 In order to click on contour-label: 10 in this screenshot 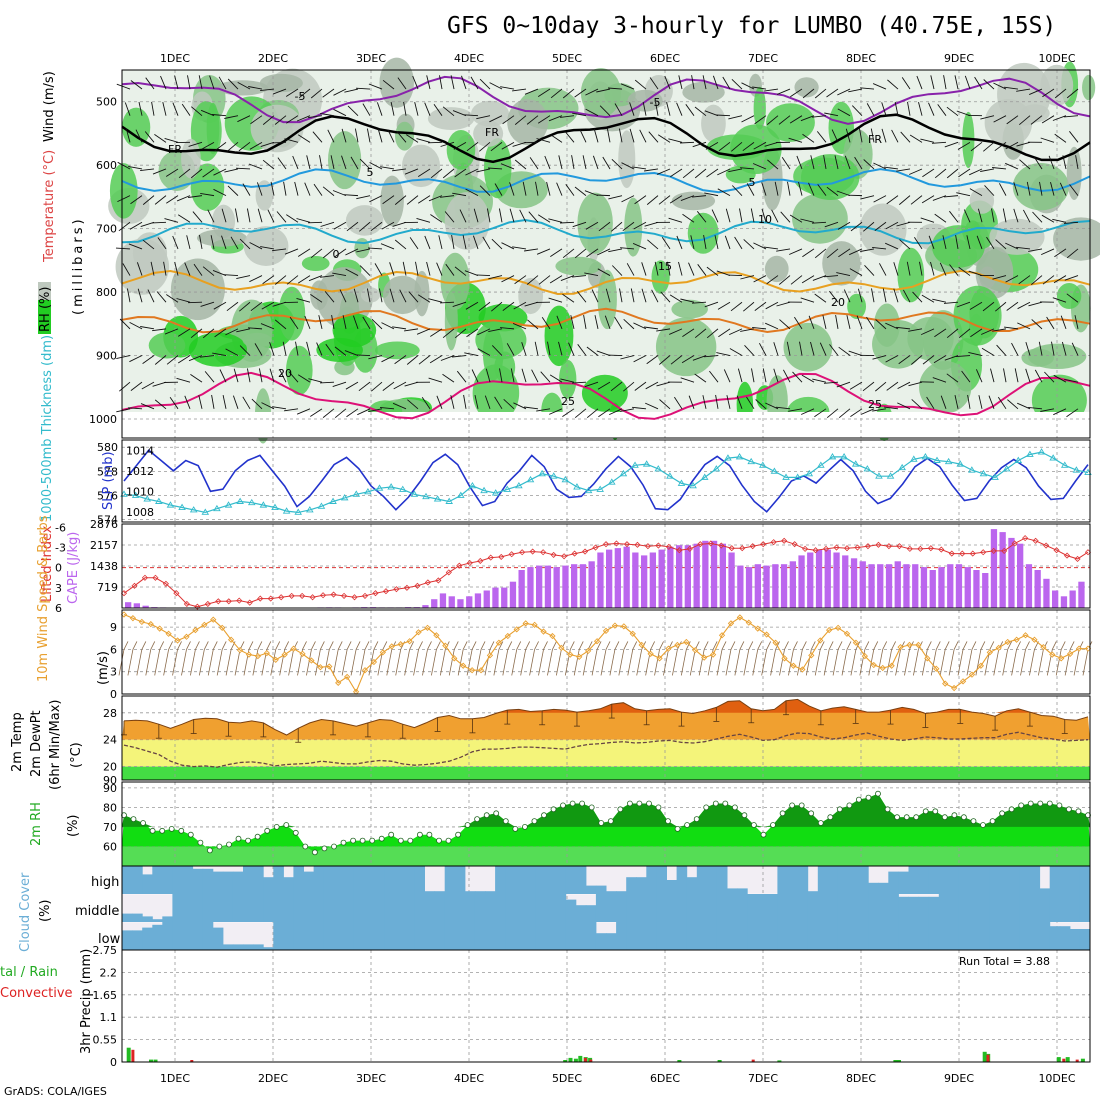, I will do `click(765, 219)`.